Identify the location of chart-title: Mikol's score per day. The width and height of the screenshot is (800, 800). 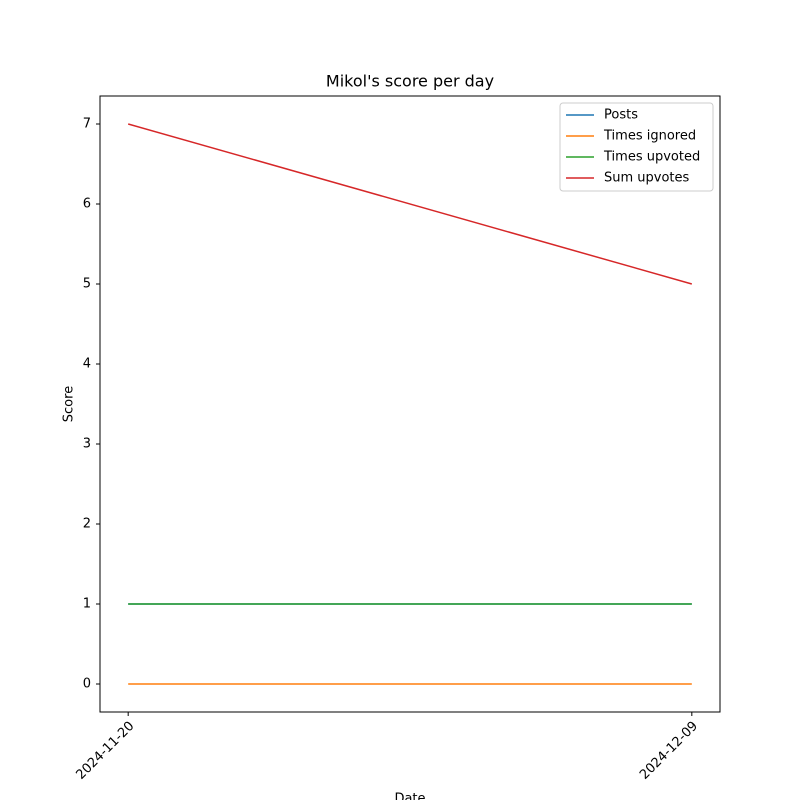
(410, 81).